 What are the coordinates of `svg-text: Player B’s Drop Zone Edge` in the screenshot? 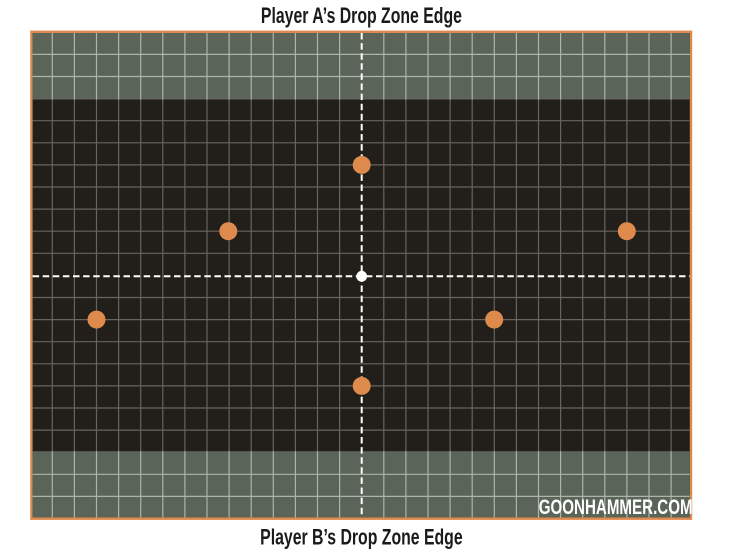 It's located at (361, 538).